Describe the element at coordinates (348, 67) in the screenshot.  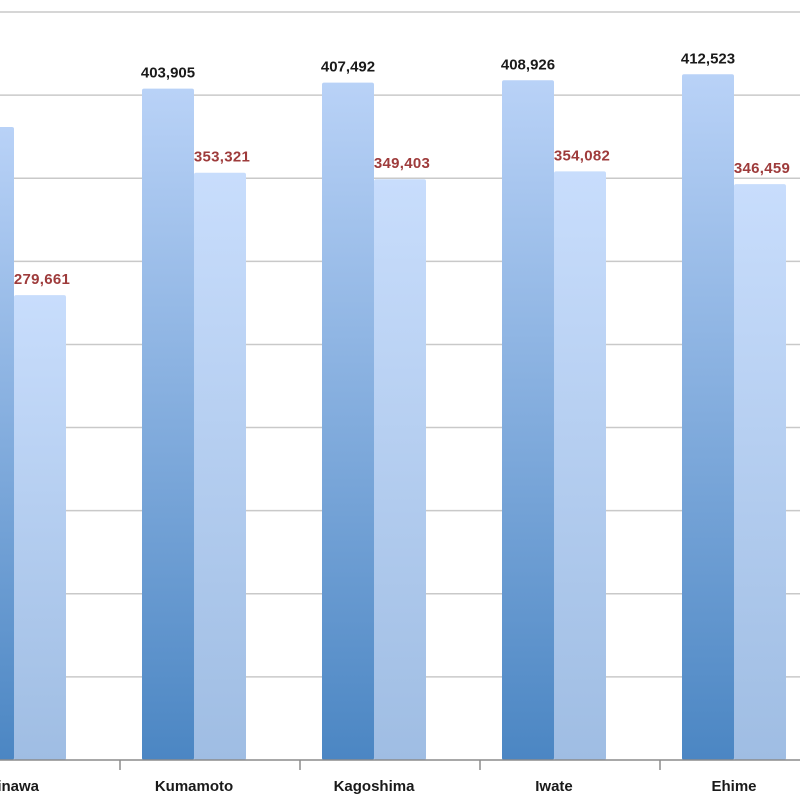
I see `data-label-series-a: 407,492` at that location.